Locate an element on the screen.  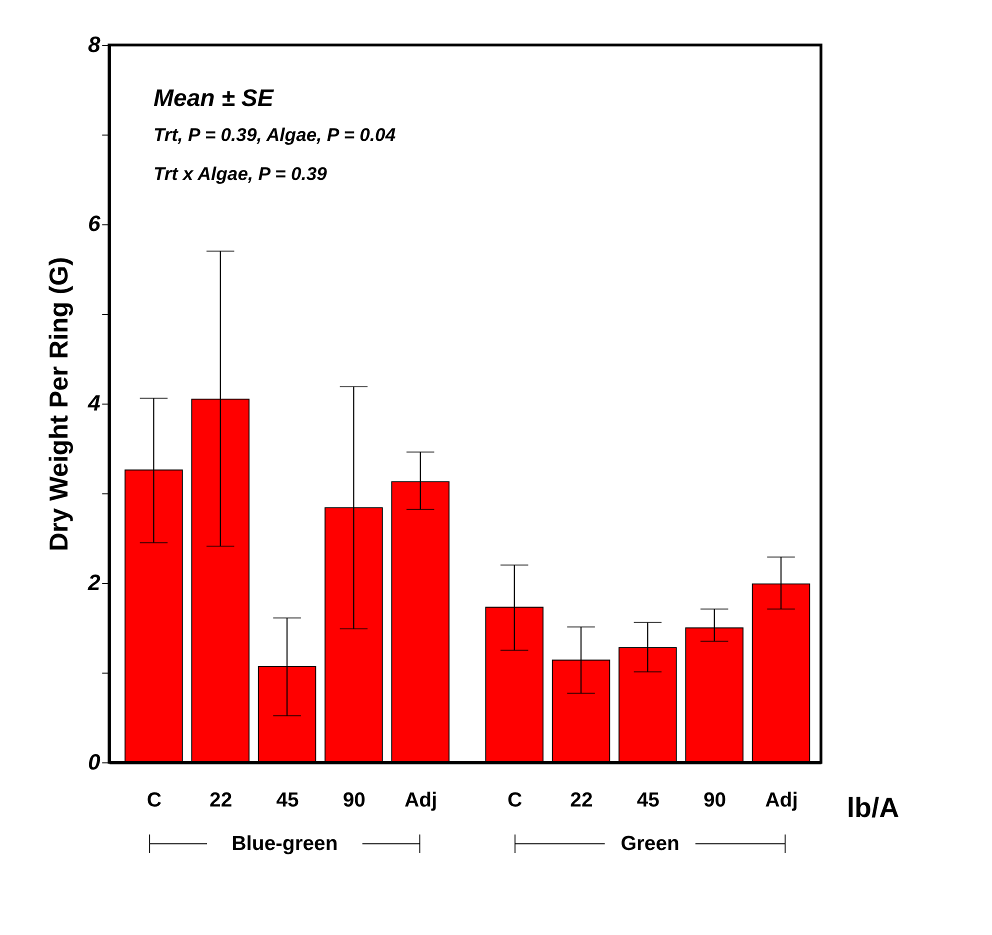
text: Blue-green is located at coordinates (285, 844).